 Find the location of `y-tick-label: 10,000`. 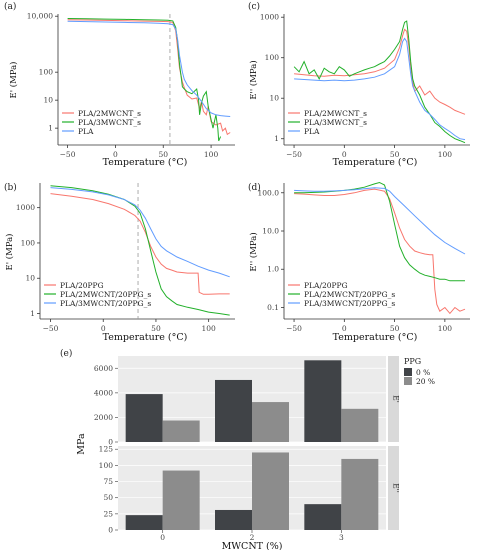

y-tick-label: 10,000 is located at coordinates (40, 16).